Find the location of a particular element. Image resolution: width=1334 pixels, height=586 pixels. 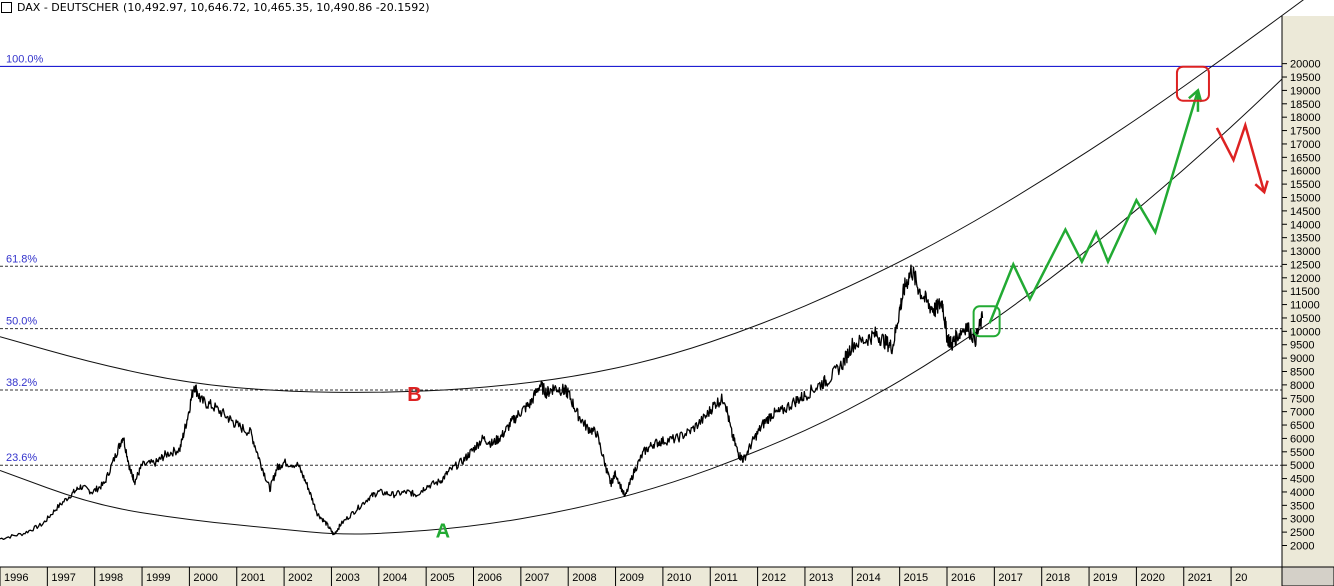

x-axis-tick-label: 2003 is located at coordinates (347, 578).